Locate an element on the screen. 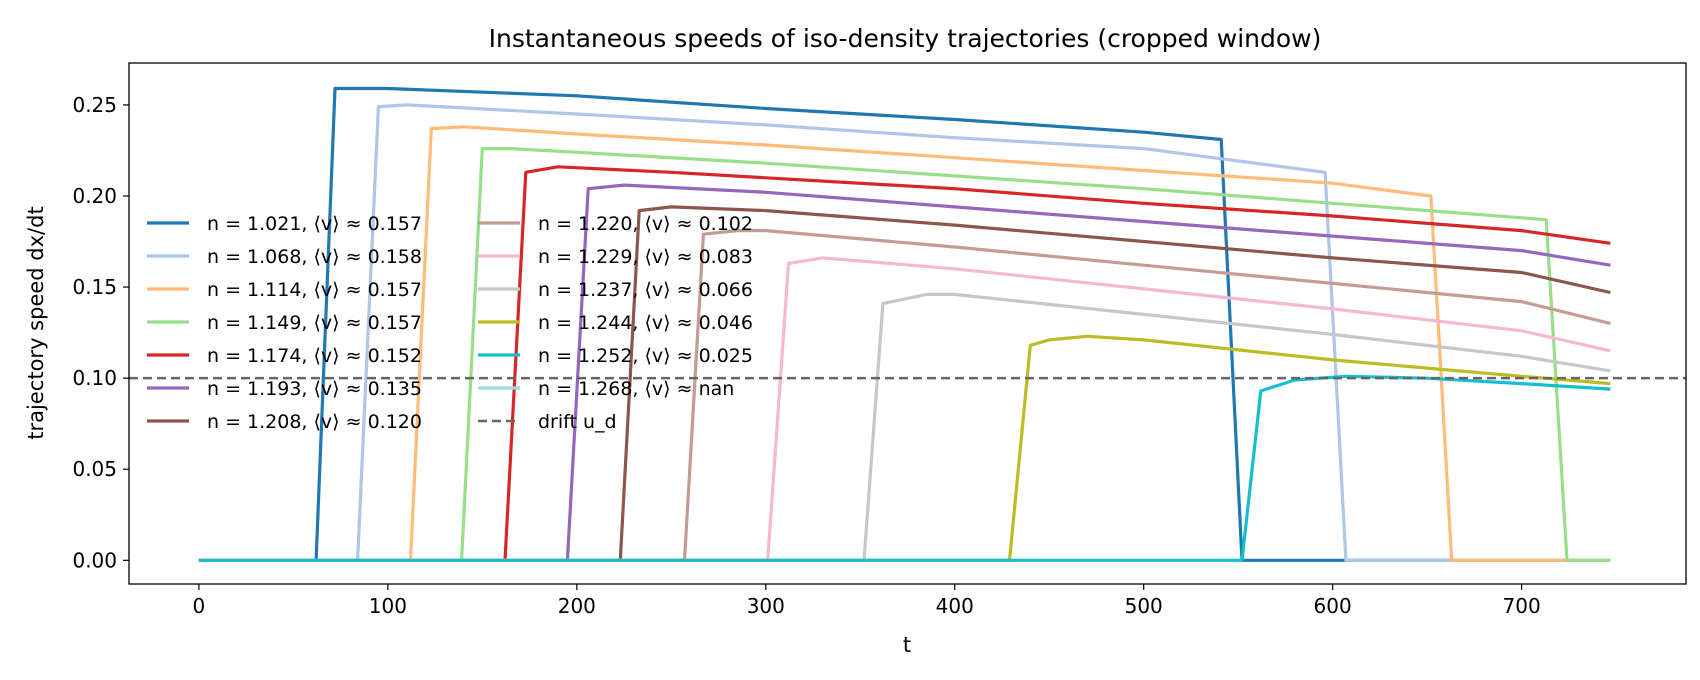 The height and width of the screenshot is (680, 1700). x-tick-label: 700 is located at coordinates (1522, 606).